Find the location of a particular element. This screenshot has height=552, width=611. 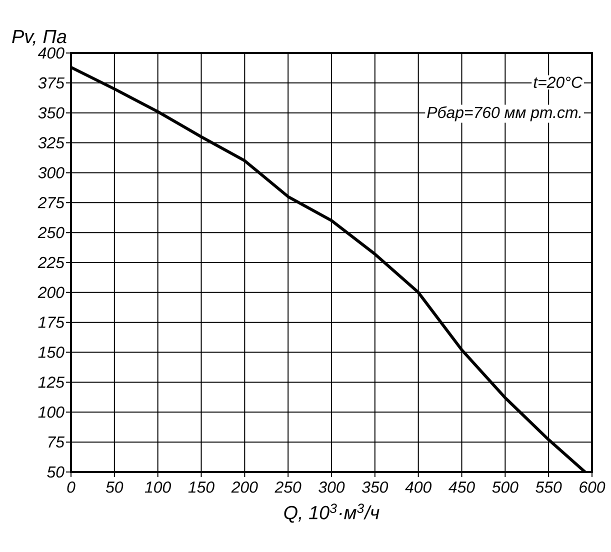

y-tick-label: 125 is located at coordinates (51, 382).